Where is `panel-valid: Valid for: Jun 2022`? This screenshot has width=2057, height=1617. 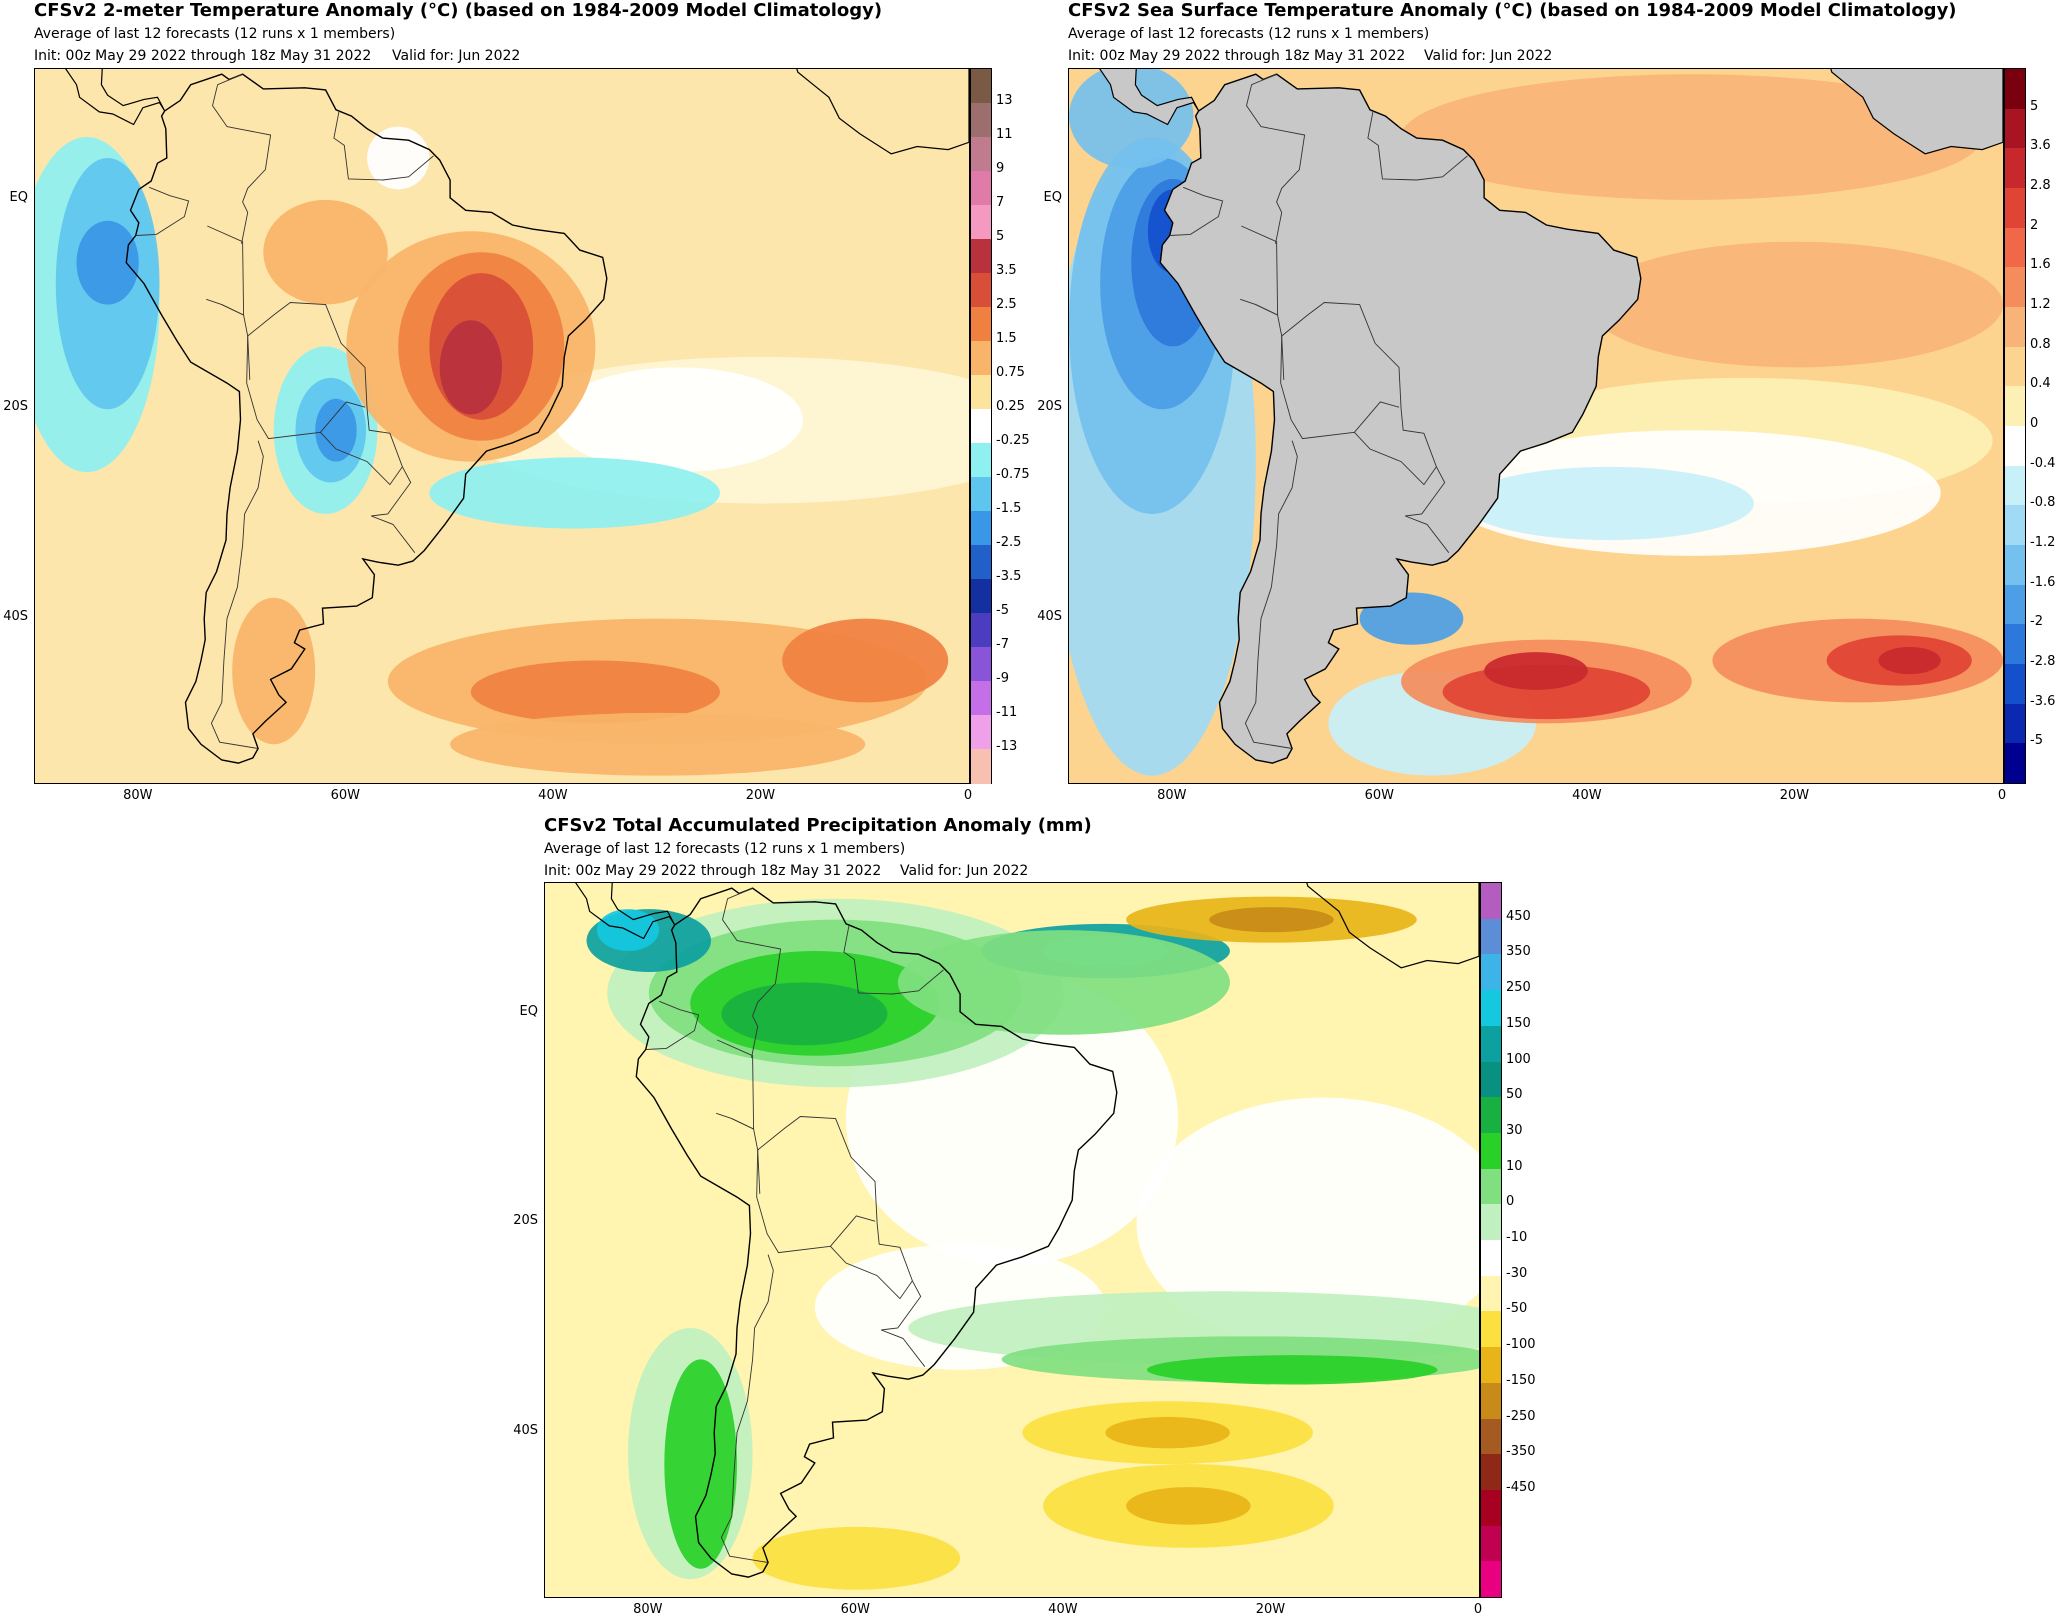 panel-valid: Valid for: Jun 2022 is located at coordinates (456, 56).